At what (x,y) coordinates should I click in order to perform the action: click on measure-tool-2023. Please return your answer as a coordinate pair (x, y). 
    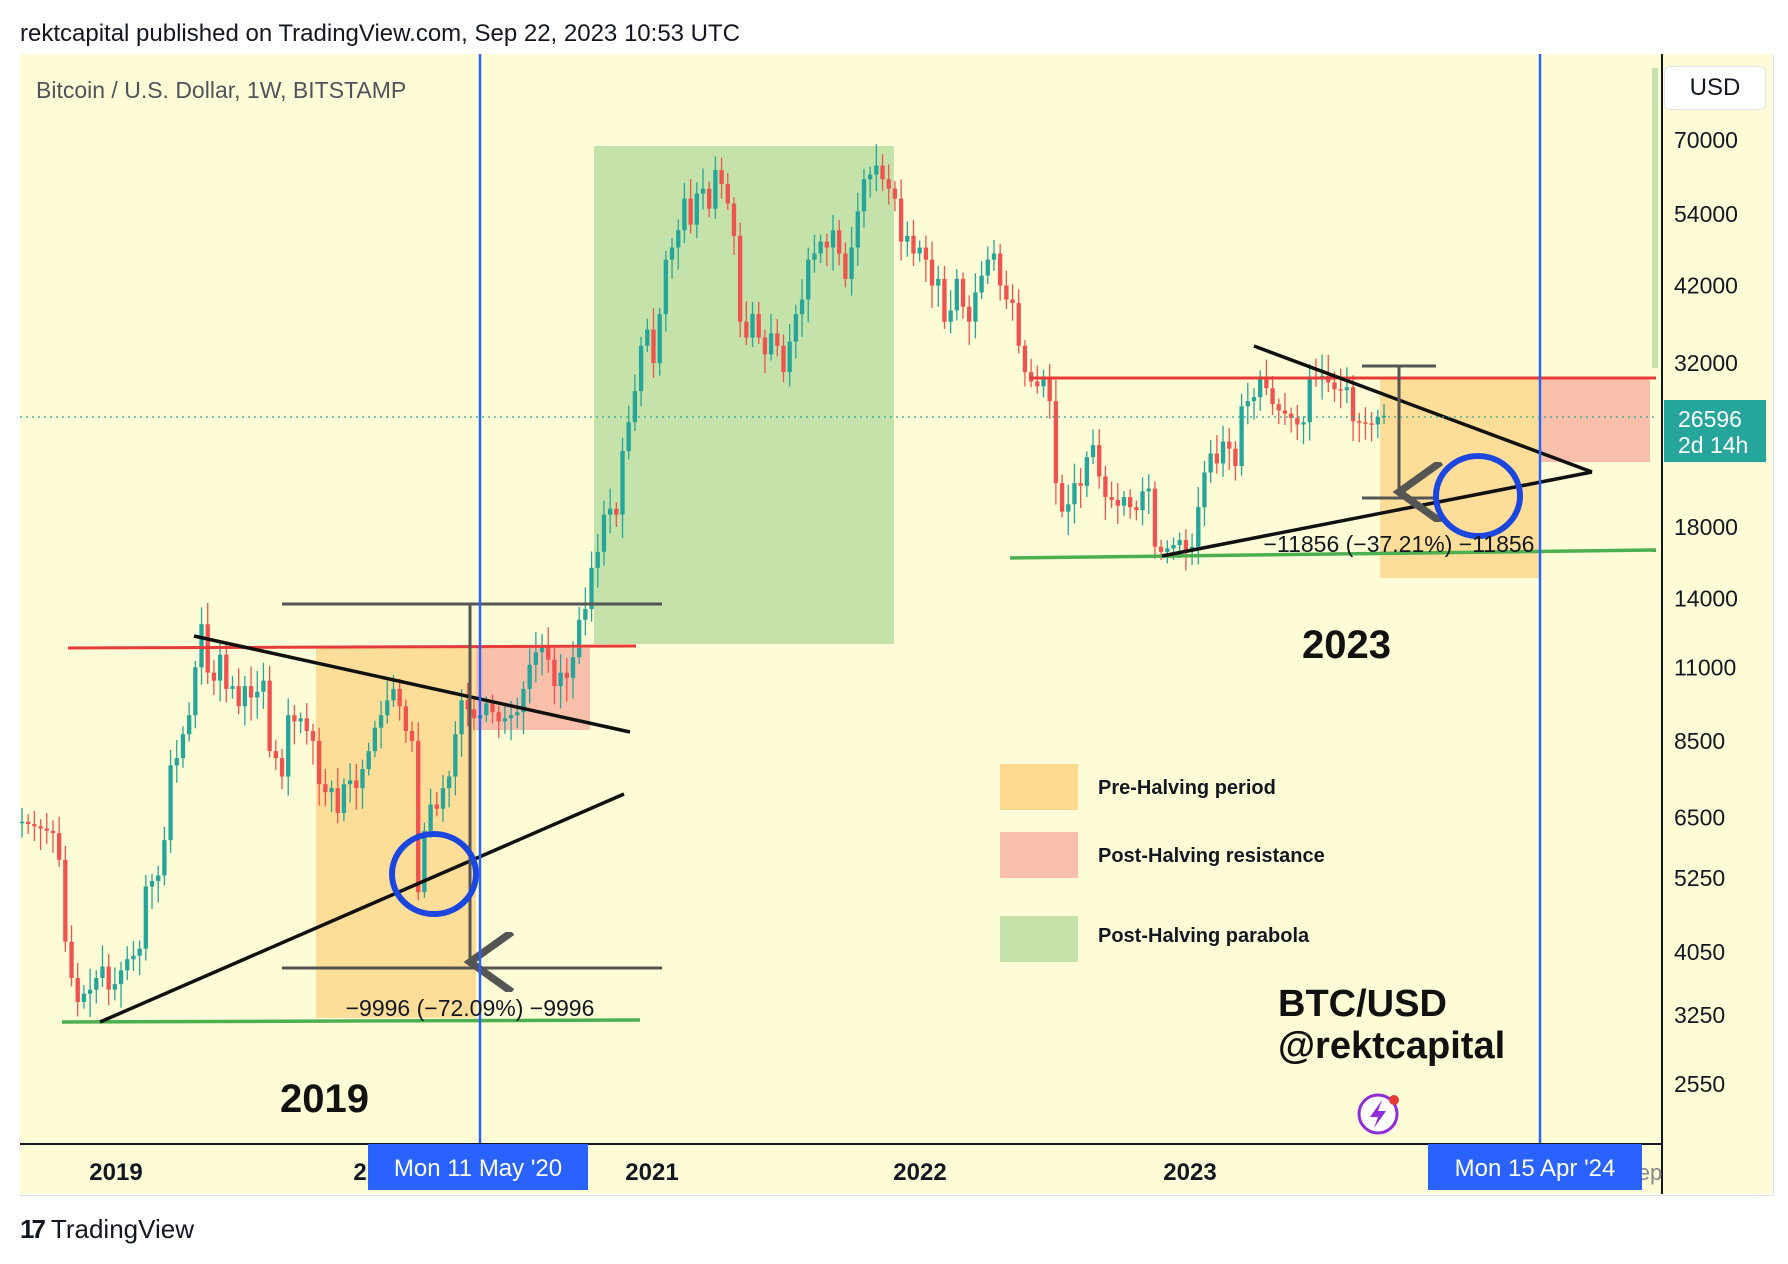
    Looking at the image, I should click on (1399, 431).